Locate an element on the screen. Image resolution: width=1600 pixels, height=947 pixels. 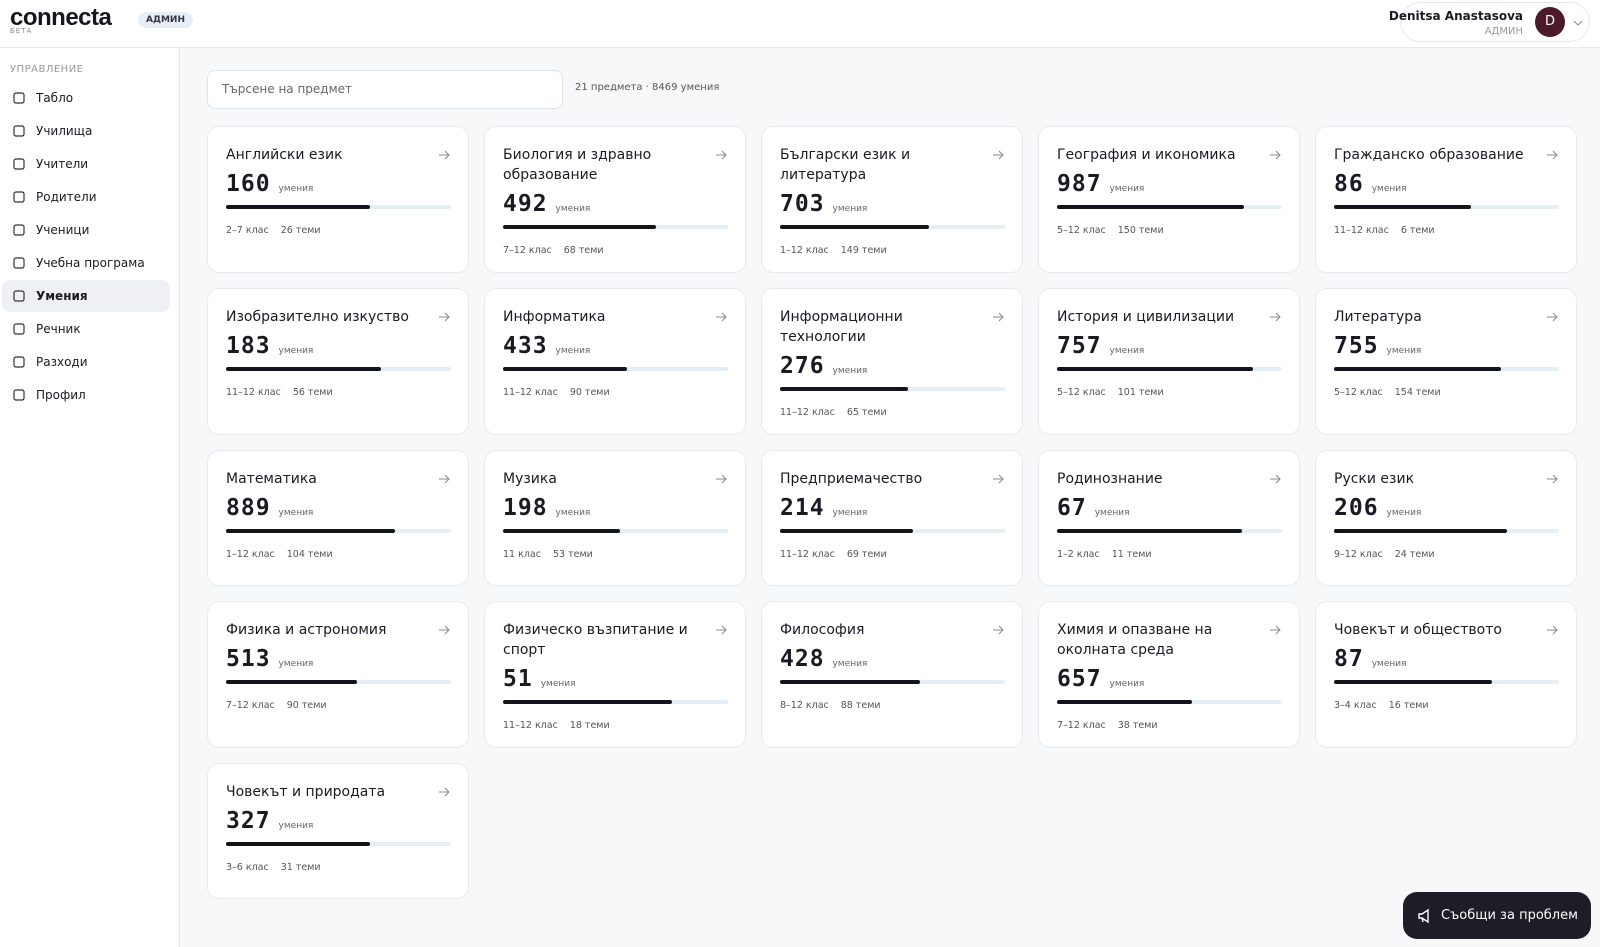
nav-item: Родители is located at coordinates (86, 197).